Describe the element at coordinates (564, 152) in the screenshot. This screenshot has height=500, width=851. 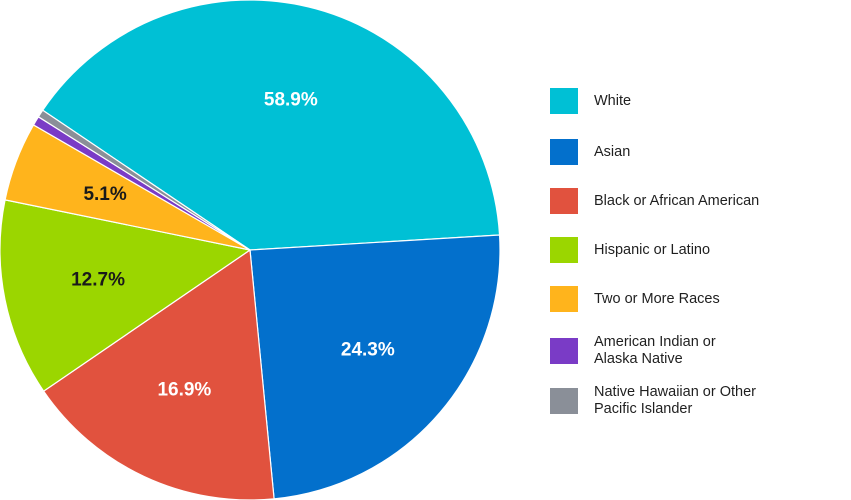
I see `legend-swatch-asian` at that location.